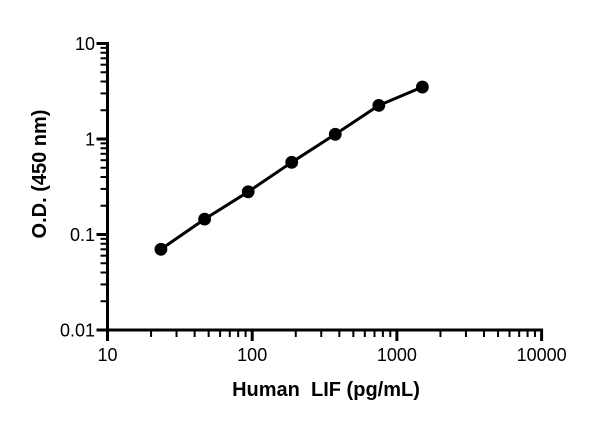 The height and width of the screenshot is (421, 600). What do you see at coordinates (397, 355) in the screenshot?
I see `x-tick-label: 1000` at bounding box center [397, 355].